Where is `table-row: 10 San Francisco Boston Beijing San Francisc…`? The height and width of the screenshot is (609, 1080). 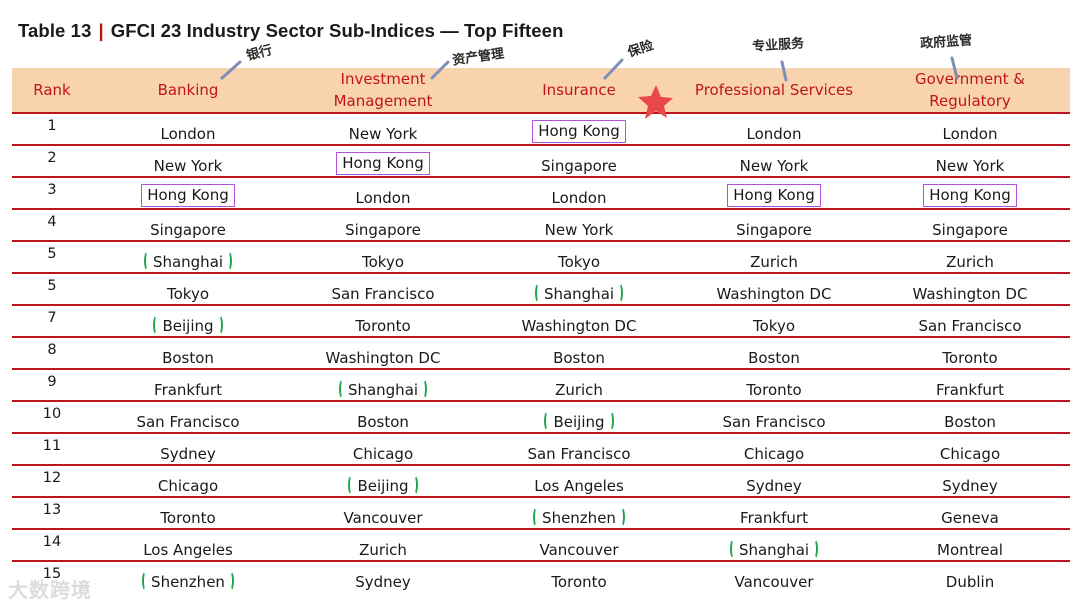 table-row: 10 San Francisco Boston Beijing San Francisc… is located at coordinates (541, 418).